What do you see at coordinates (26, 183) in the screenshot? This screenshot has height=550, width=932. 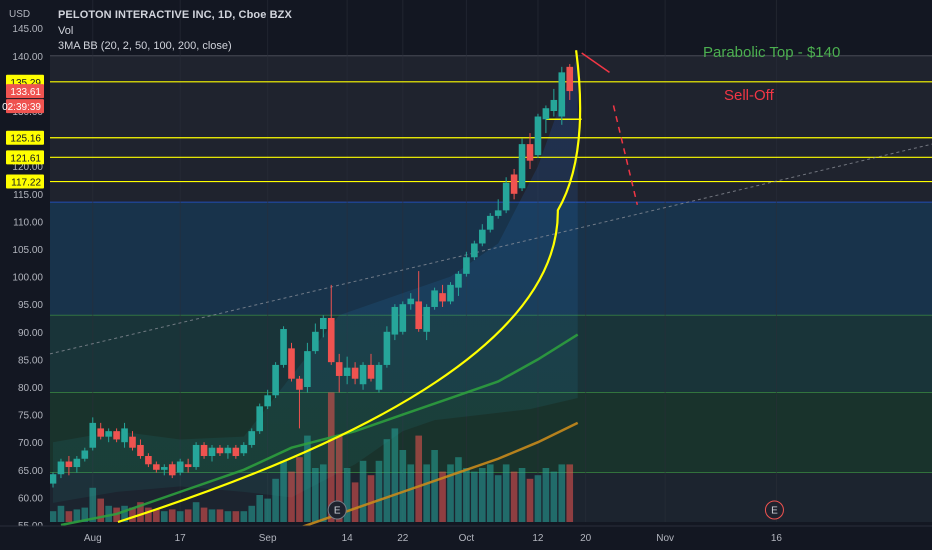 I see `level-badge: 117.22` at bounding box center [26, 183].